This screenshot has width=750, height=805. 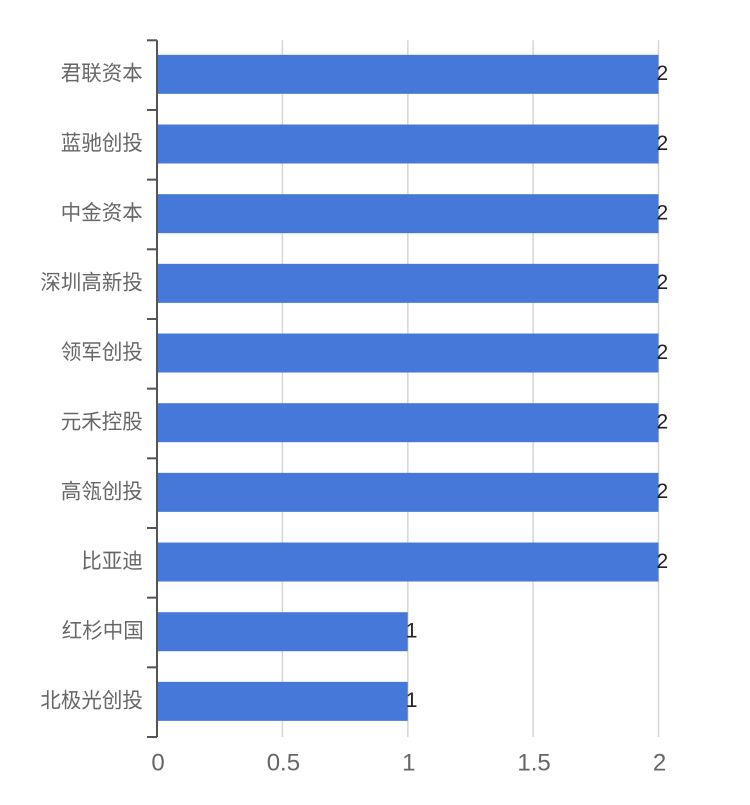 I want to click on svg-text: 0.5, so click(x=283, y=763).